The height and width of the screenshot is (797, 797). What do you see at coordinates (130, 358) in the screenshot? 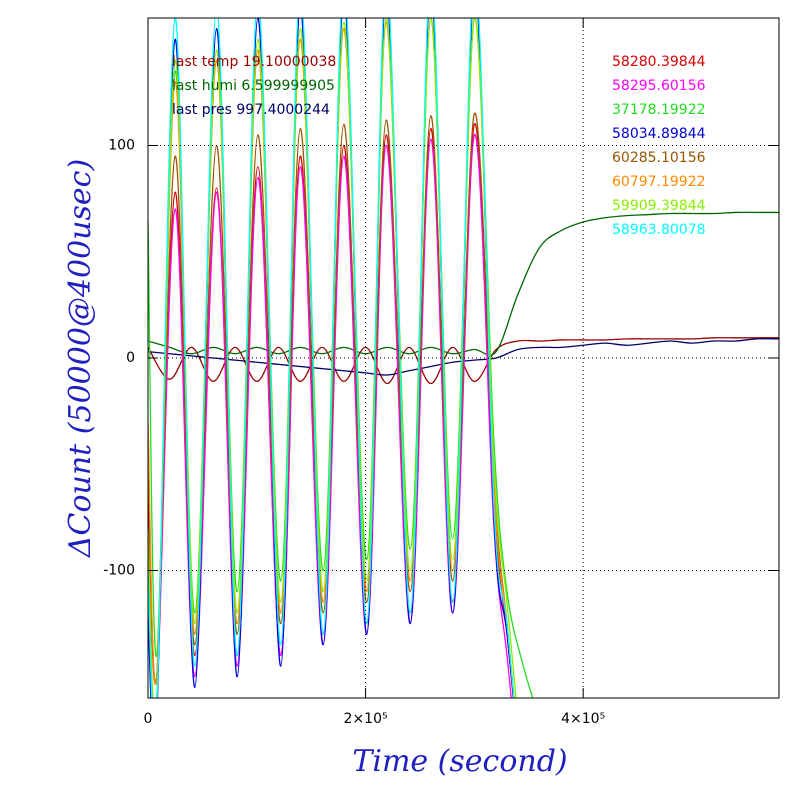
I see `y-tick-label: 0` at bounding box center [130, 358].